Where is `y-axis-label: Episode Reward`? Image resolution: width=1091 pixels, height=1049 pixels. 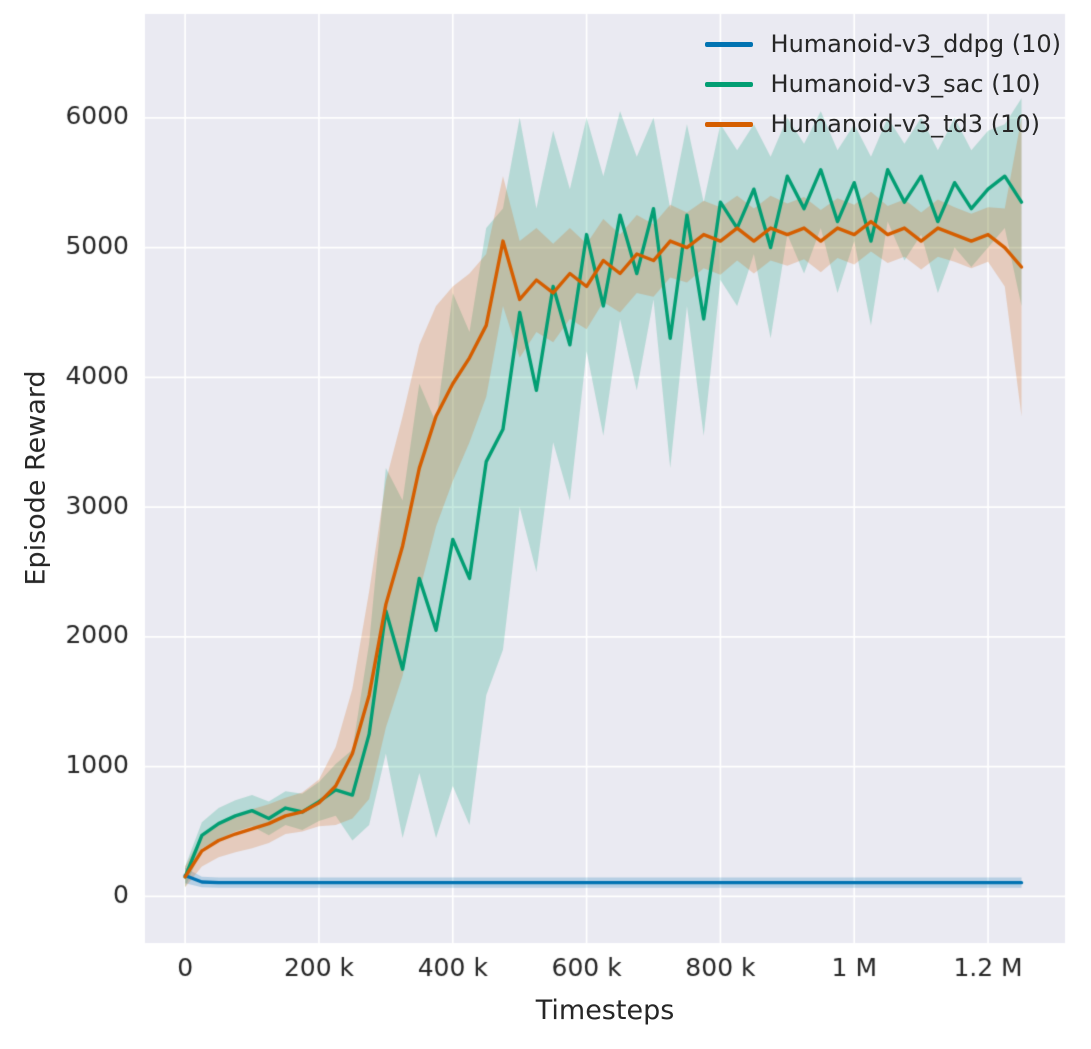
y-axis-label: Episode Reward is located at coordinates (36, 478).